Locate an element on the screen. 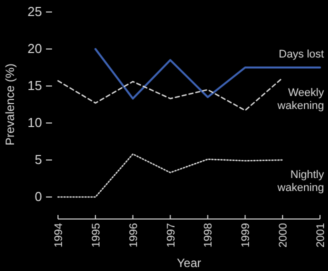 The width and height of the screenshot is (328, 271). y-tick-label: 5 is located at coordinates (38, 159).